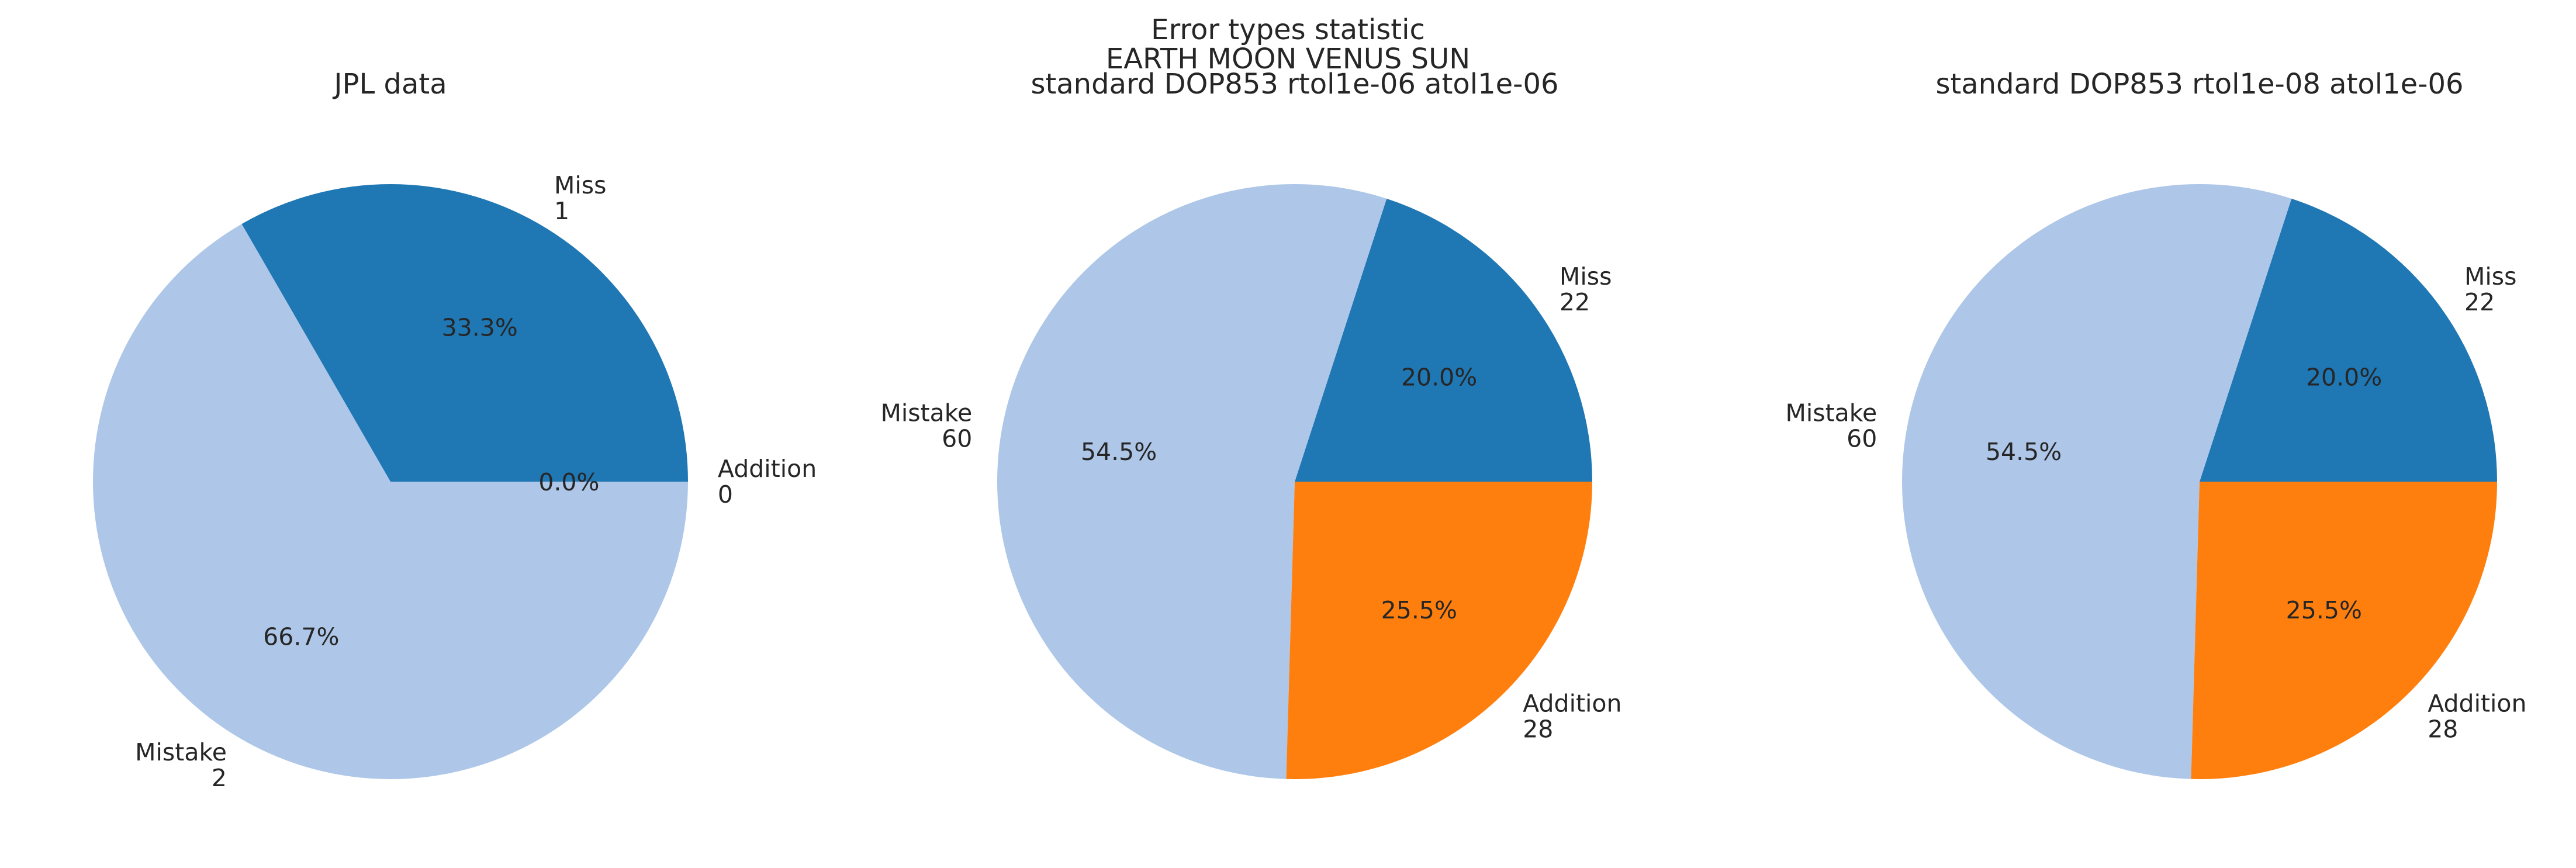 This screenshot has height=868, width=2576. What do you see at coordinates (561, 211) in the screenshot?
I see `pie-slice-count-miss: 1` at bounding box center [561, 211].